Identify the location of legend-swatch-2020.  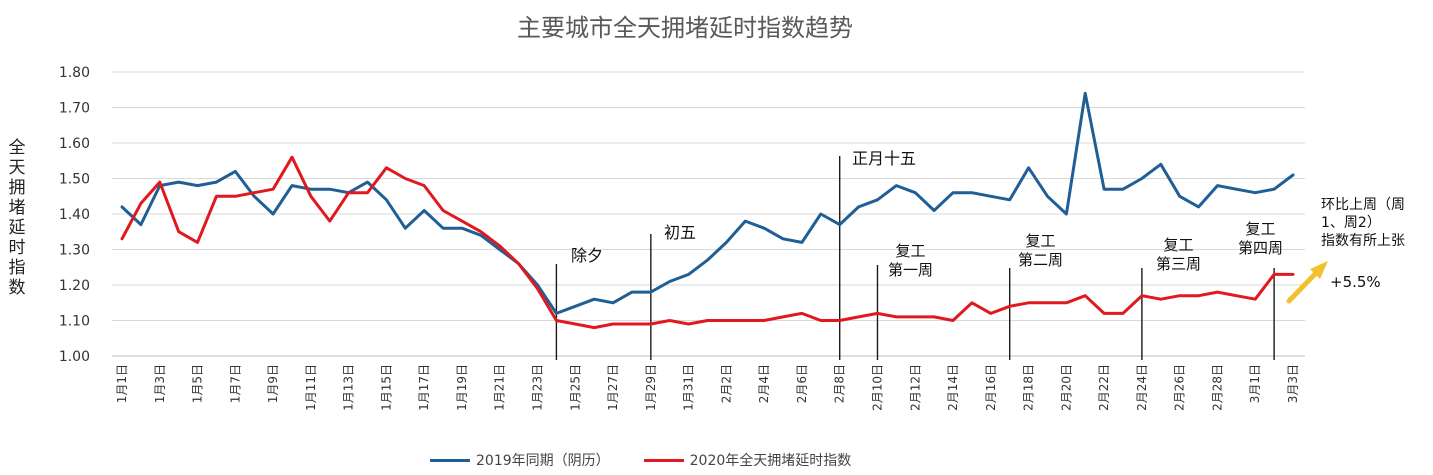
(663, 460).